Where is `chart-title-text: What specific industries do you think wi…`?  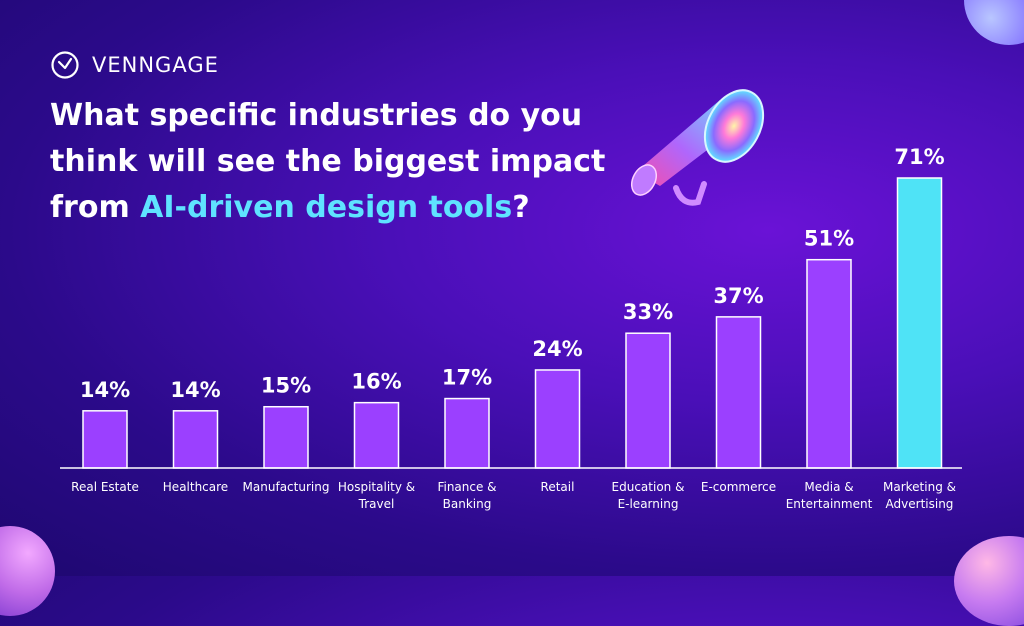
chart-title-text: What specific industries do you think wi… is located at coordinates (328, 161).